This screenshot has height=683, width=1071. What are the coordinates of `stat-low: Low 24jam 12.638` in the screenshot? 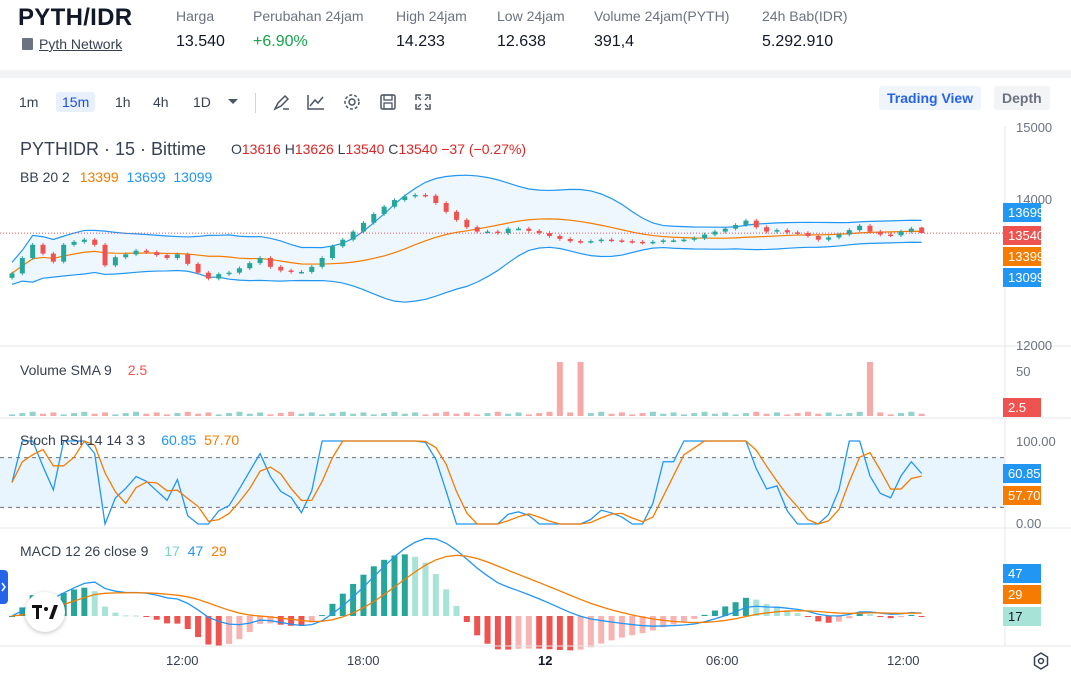 It's located at (531, 29).